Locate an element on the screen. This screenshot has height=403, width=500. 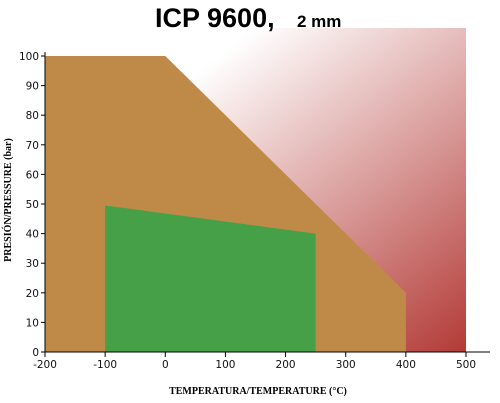
y-tick-label: 70 is located at coordinates (32, 146).